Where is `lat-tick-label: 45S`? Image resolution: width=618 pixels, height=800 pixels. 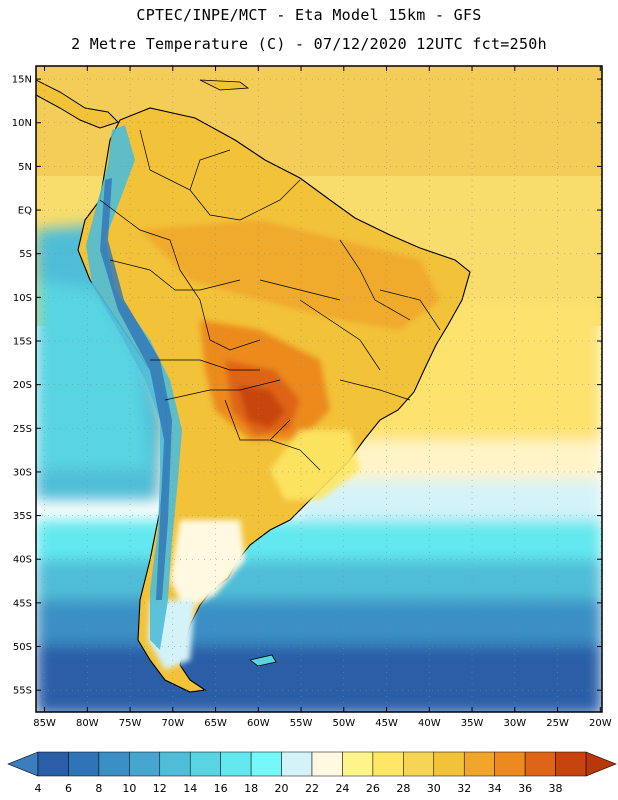
lat-tick-label: 45S is located at coordinates (22, 603).